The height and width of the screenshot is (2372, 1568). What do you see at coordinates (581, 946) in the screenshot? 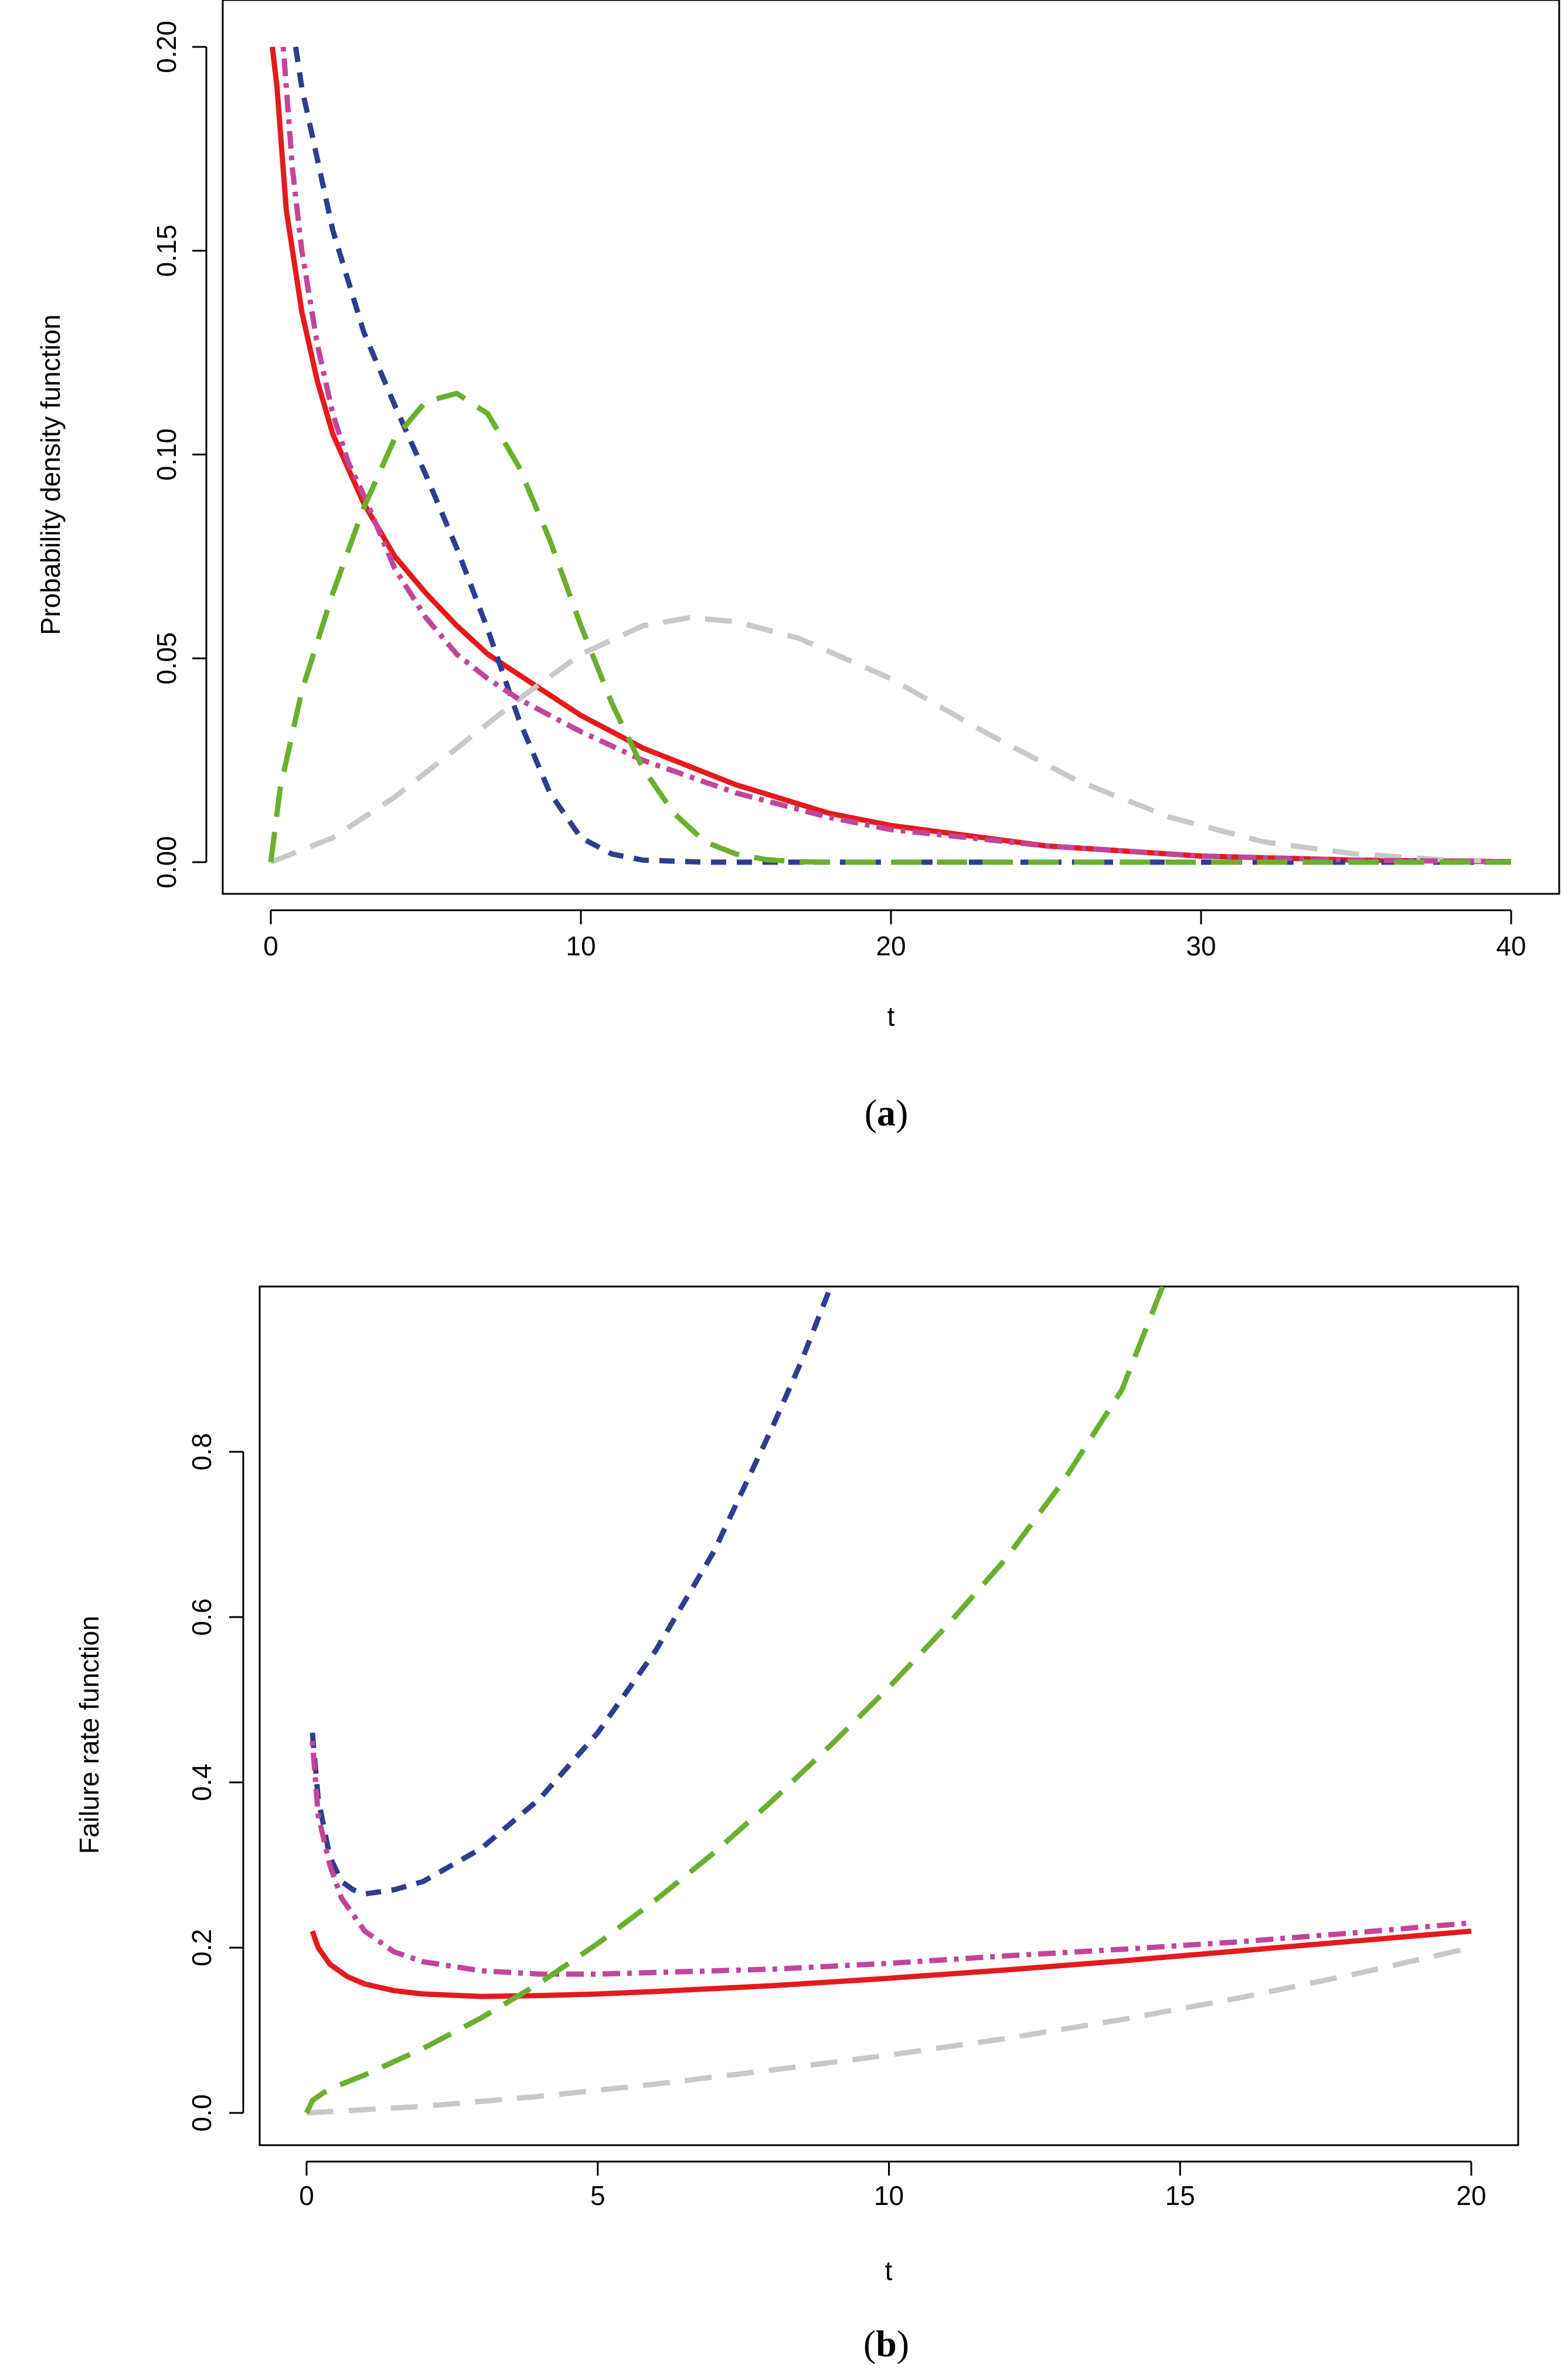
I see `panel-a-x-tick-label: 10` at bounding box center [581, 946].